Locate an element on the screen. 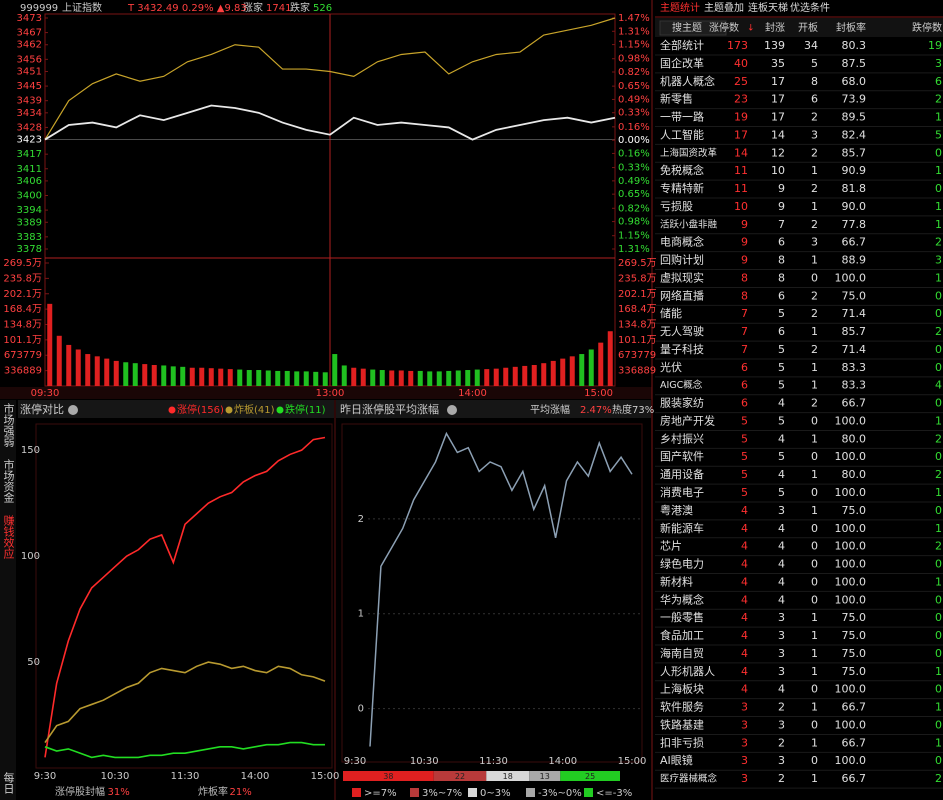 This screenshot has height=800, width=943. search-box is located at coordinates (693, 28).